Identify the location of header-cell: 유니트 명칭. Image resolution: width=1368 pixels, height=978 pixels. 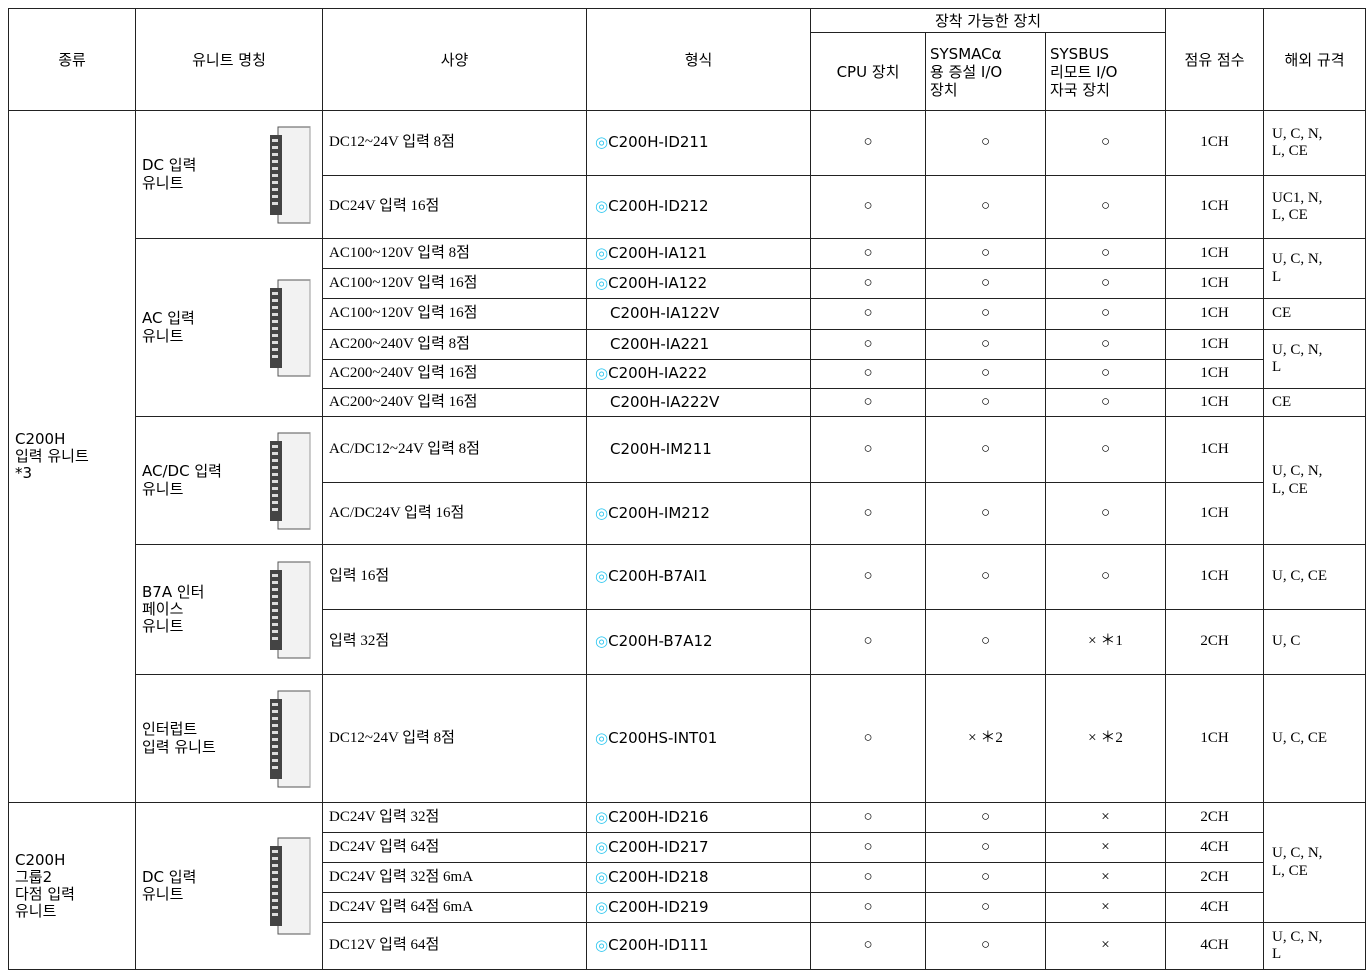
(229, 59).